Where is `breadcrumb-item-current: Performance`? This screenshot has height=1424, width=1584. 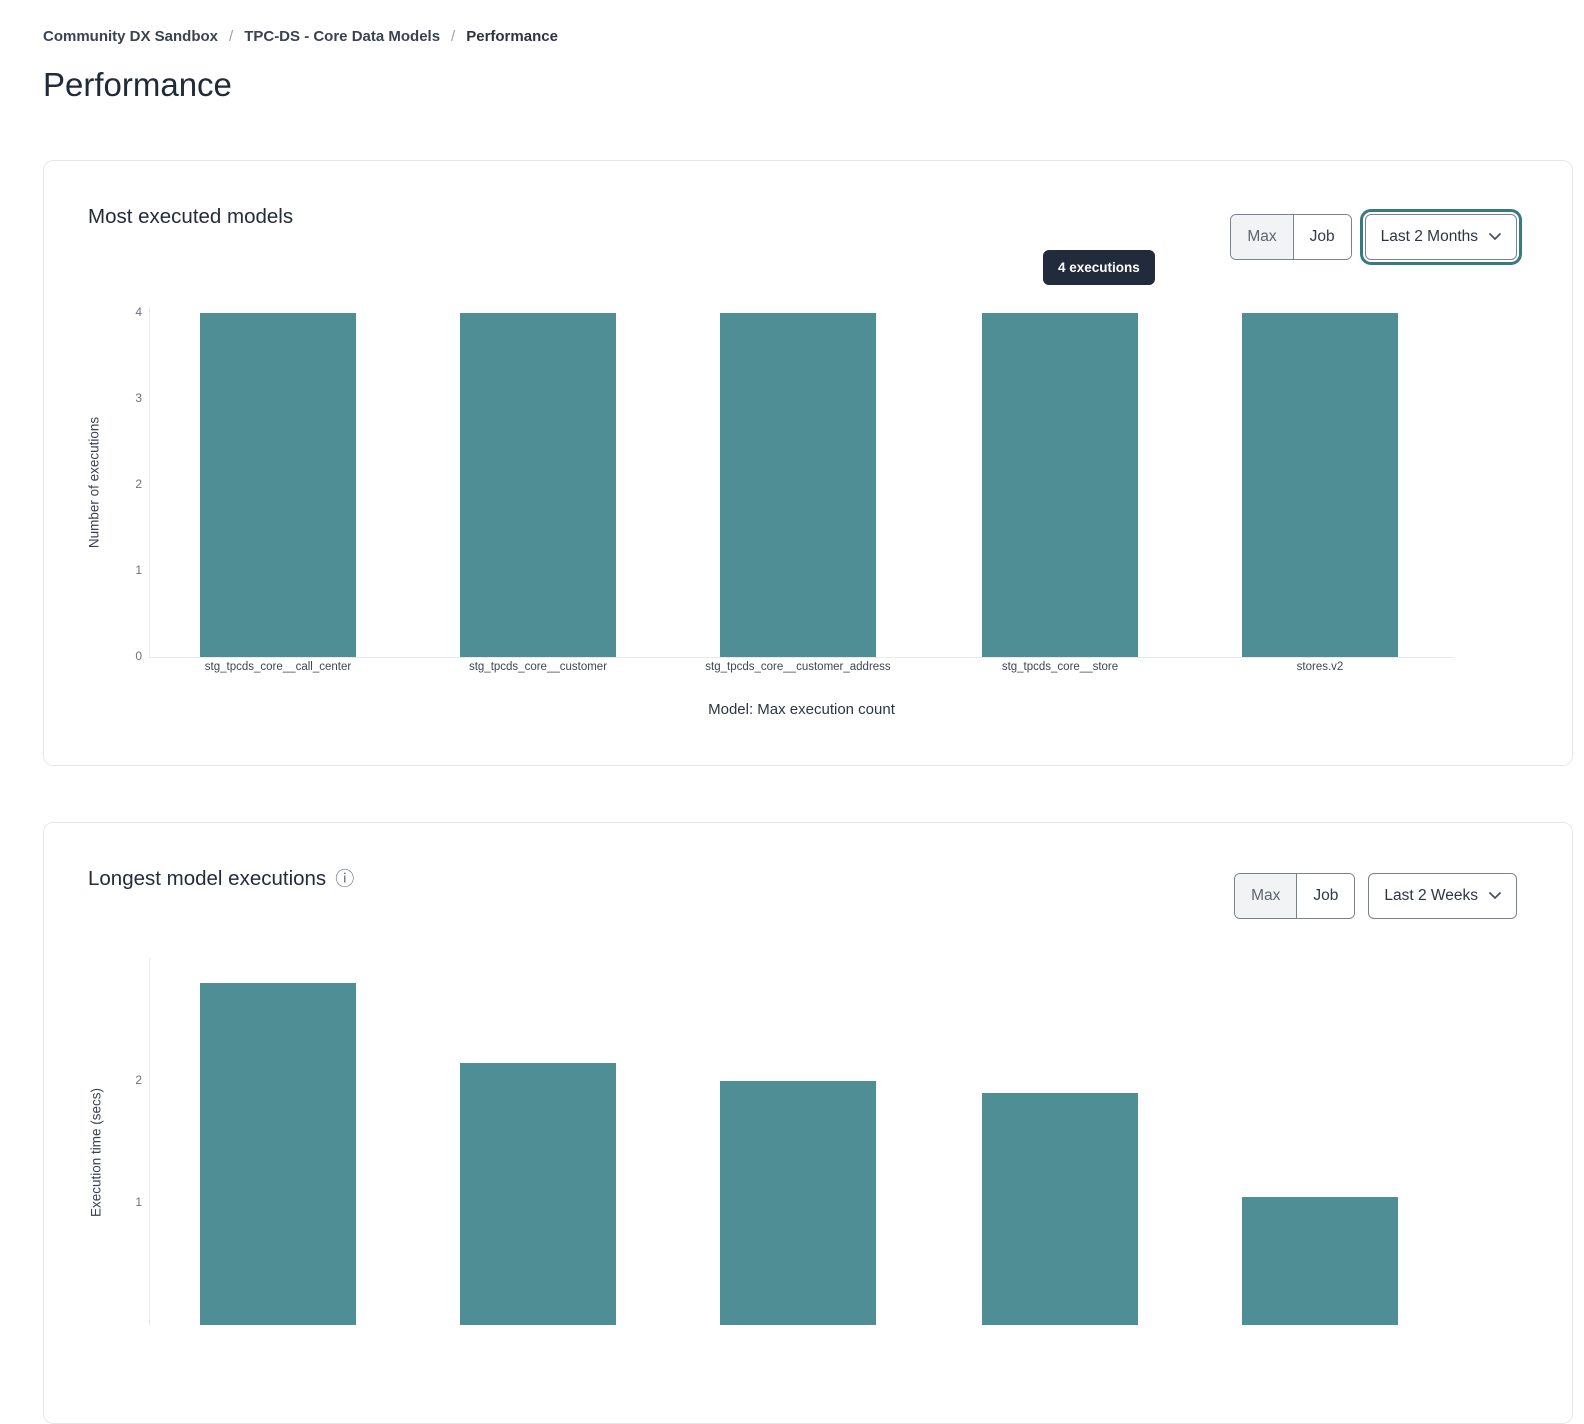
breadcrumb-item-current: Performance is located at coordinates (512, 36).